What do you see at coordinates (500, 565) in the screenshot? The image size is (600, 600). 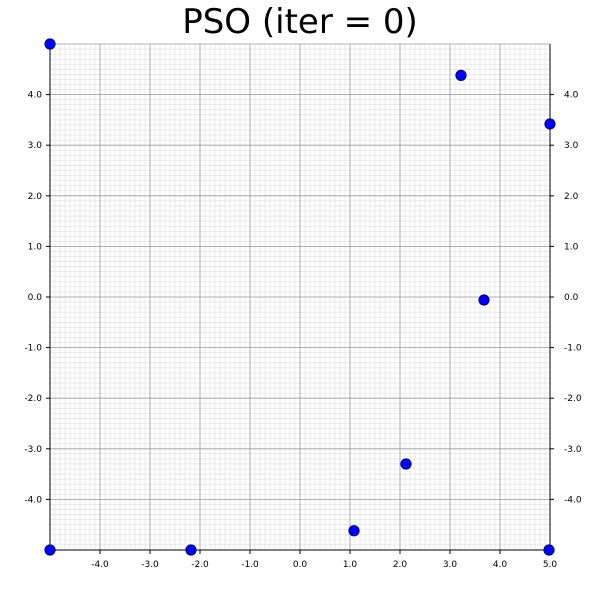 I see `x-tick-label: 4.0` at bounding box center [500, 565].